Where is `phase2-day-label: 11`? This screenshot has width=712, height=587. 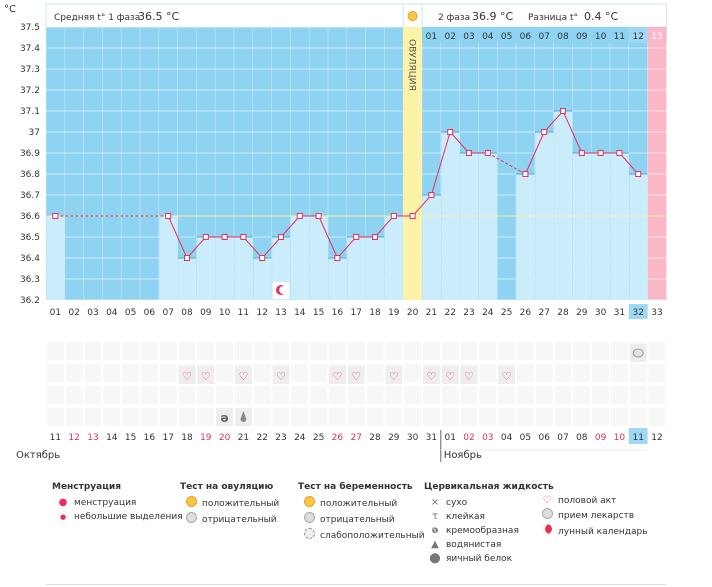 phase2-day-label: 11 is located at coordinates (619, 37).